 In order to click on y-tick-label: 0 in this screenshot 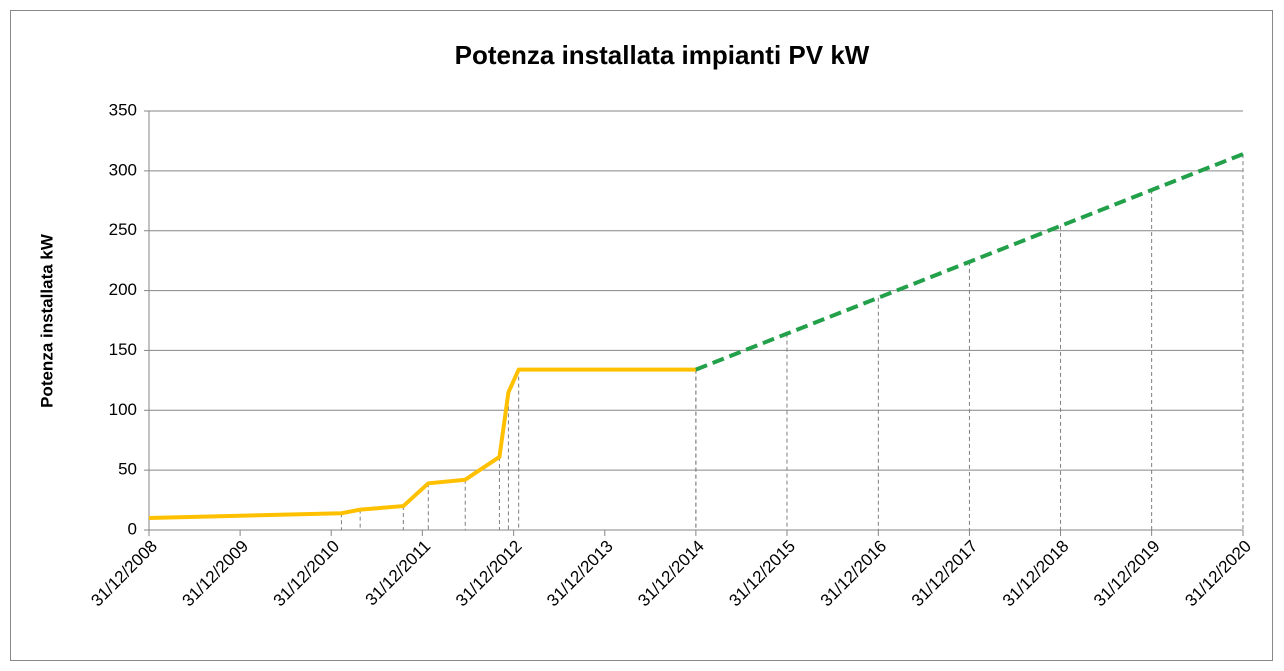, I will do `click(132, 528)`.